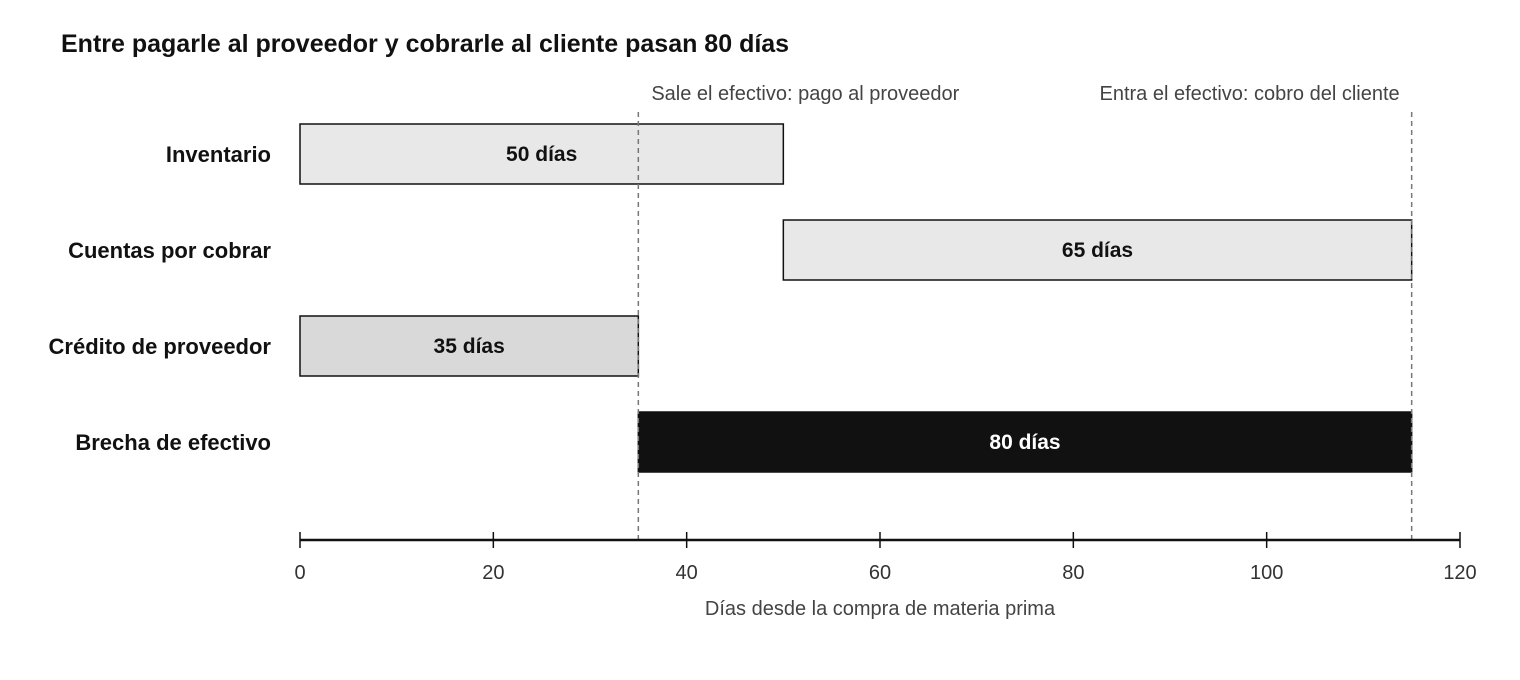 This screenshot has height=680, width=1520. What do you see at coordinates (493, 573) in the screenshot?
I see `x-tick-label-2: 20` at bounding box center [493, 573].